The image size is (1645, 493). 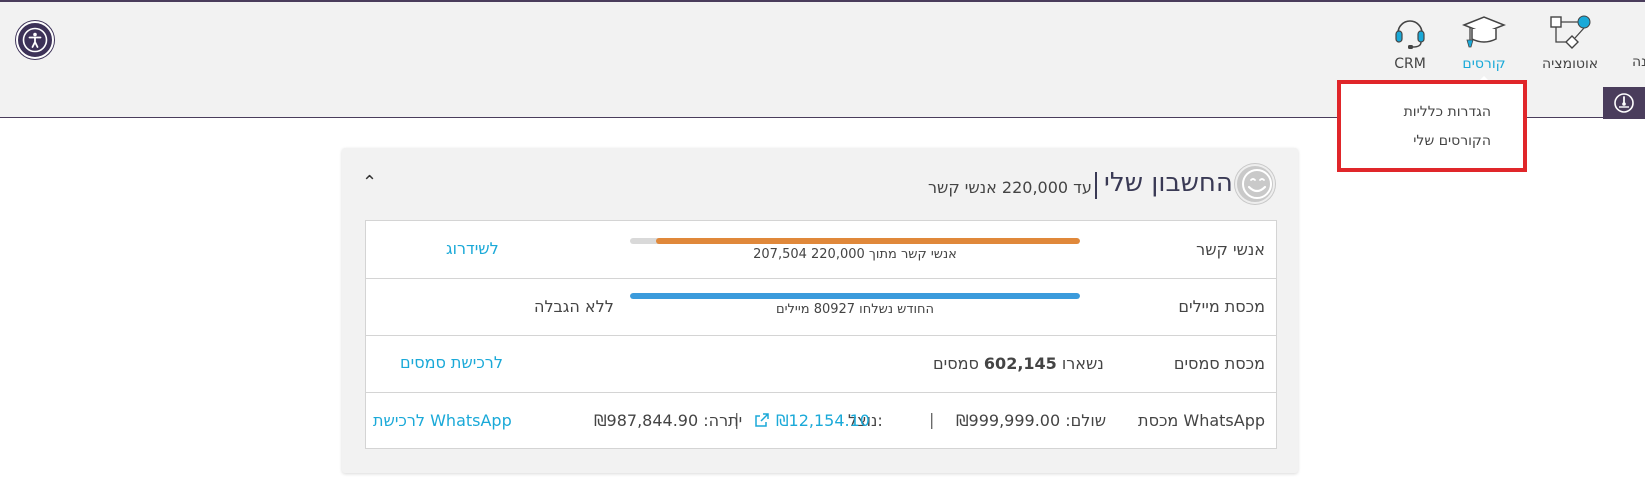 I want to click on contacts-progress-bar, so click(x=855, y=241).